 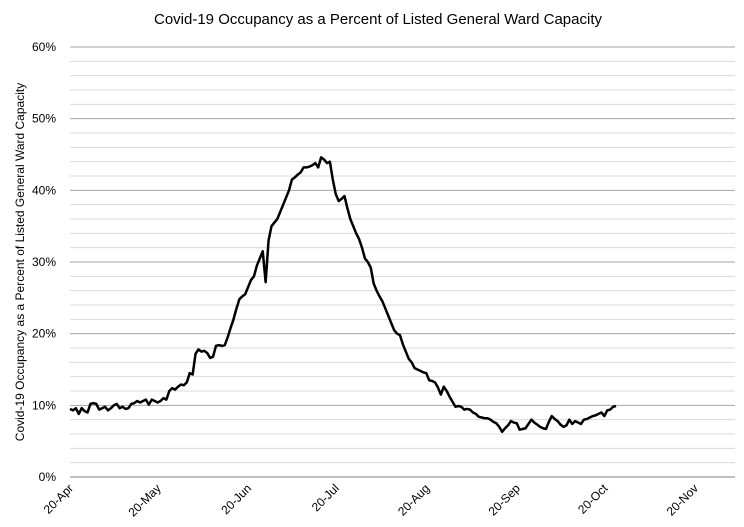 What do you see at coordinates (236, 499) in the screenshot?
I see `x-tick-label: 20-Jun` at bounding box center [236, 499].